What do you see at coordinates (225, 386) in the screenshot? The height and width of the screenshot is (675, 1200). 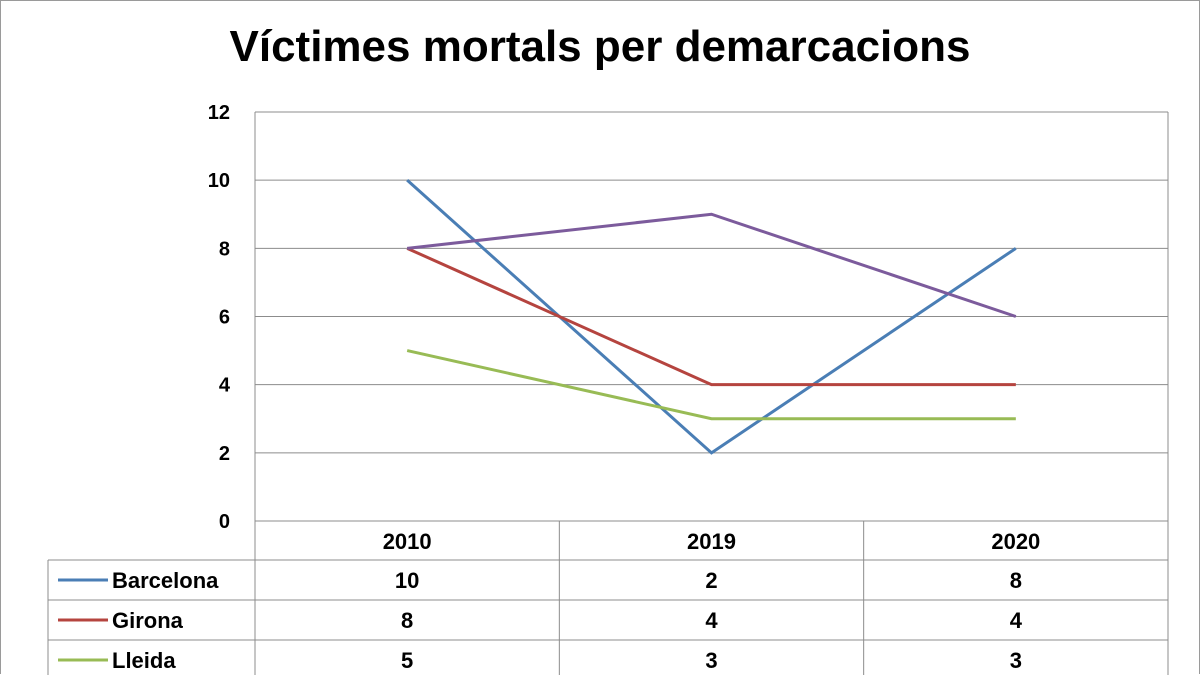 I see `y-tick-label: 4` at bounding box center [225, 386].